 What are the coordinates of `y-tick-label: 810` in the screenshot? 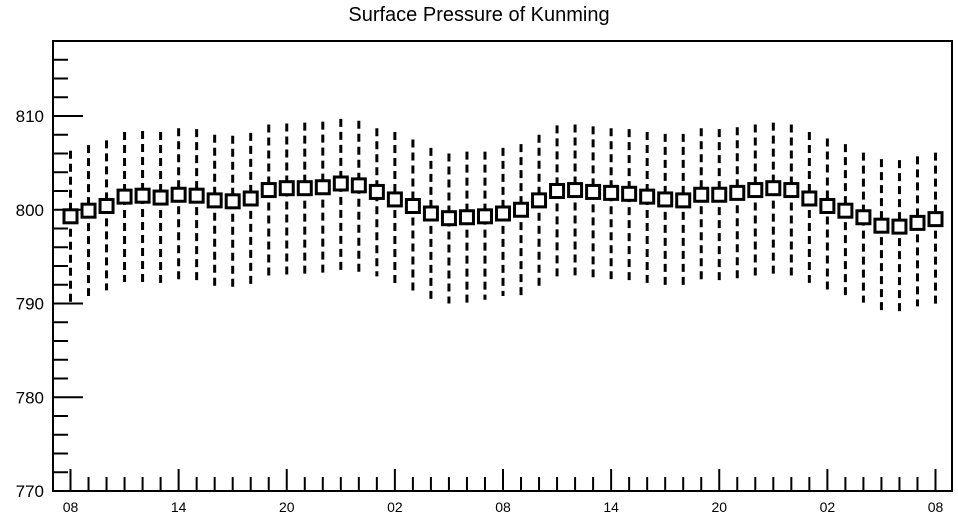 It's located at (30, 116).